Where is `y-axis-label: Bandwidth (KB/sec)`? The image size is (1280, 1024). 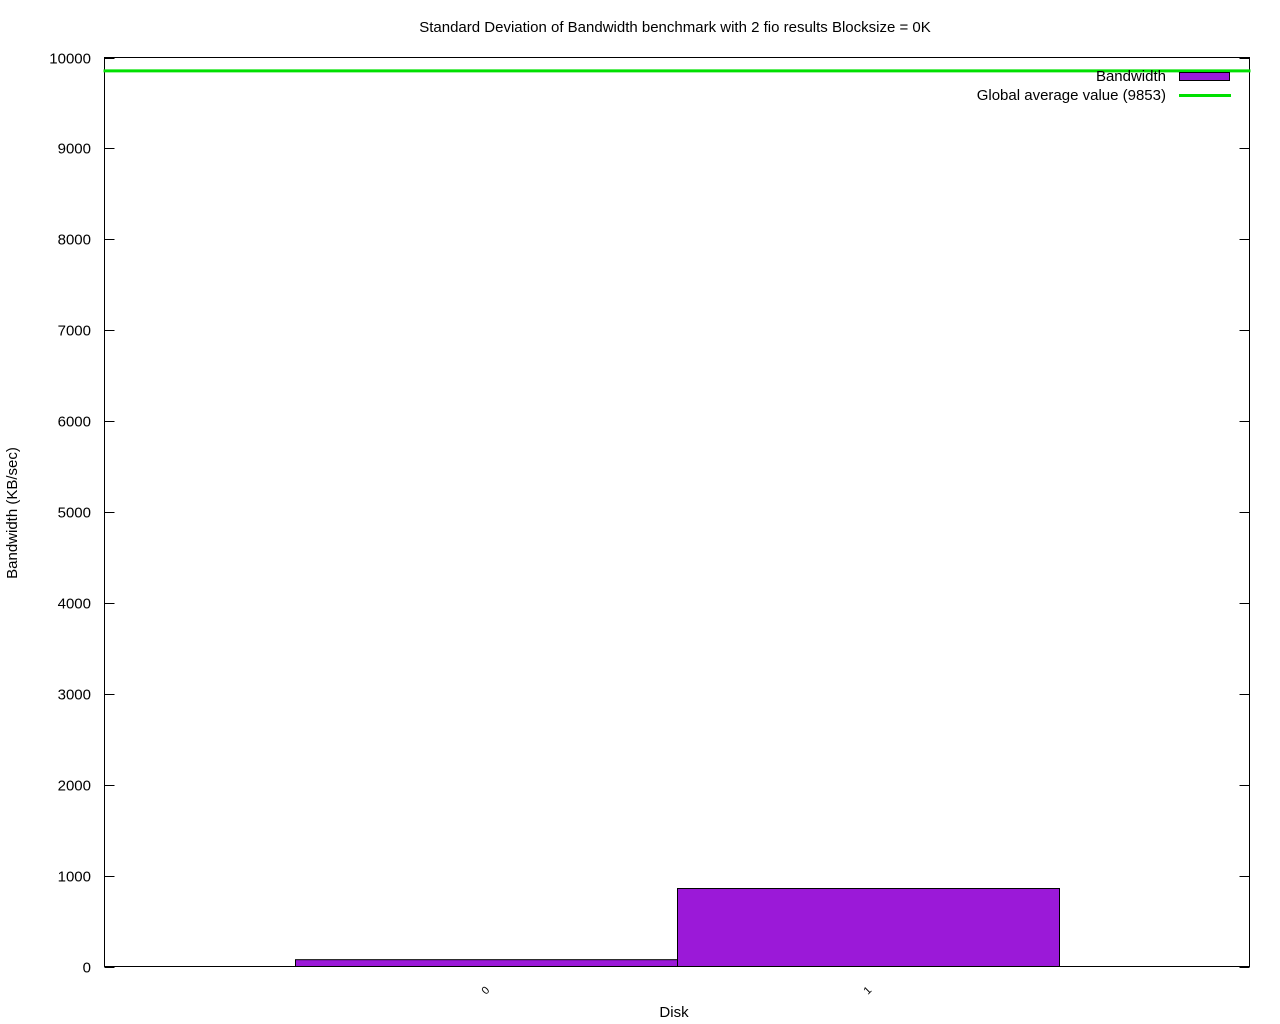
y-axis-label: Bandwidth (KB/sec) is located at coordinates (12, 513).